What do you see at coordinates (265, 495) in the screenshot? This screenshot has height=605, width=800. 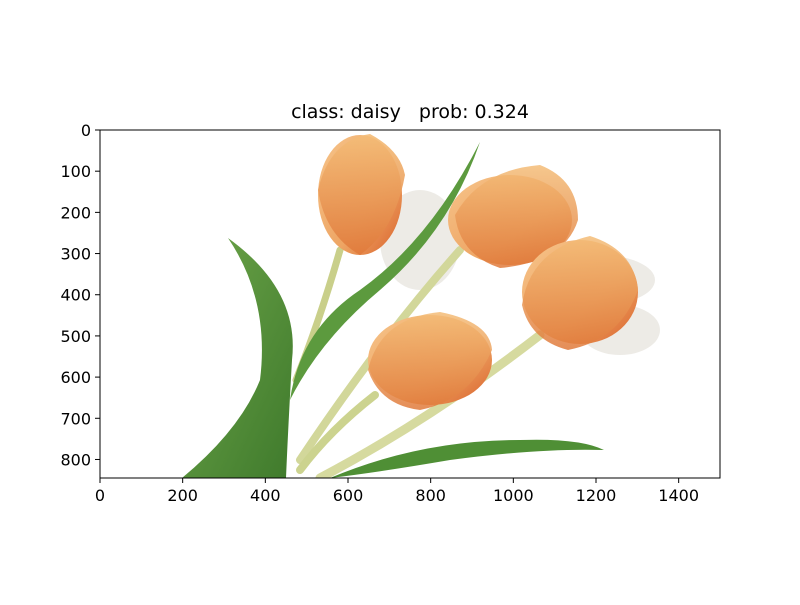 I see `x-tick-label: 400` at bounding box center [265, 495].